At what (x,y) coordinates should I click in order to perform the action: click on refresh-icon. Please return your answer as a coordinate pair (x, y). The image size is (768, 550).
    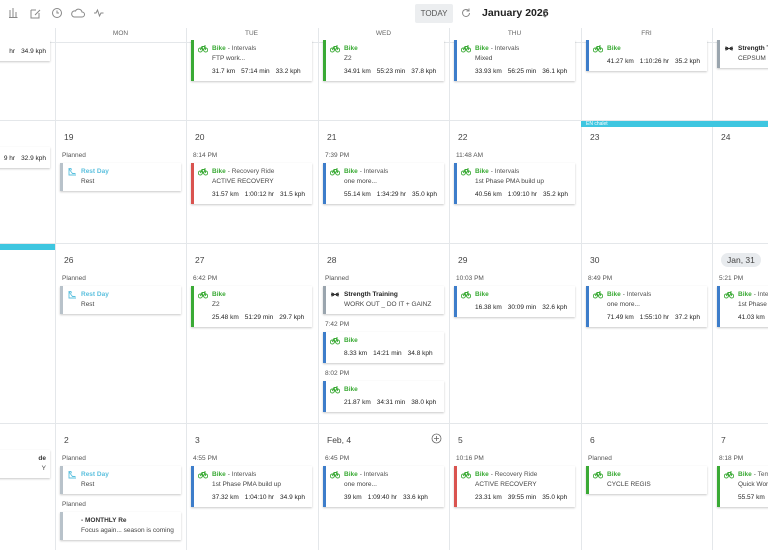
    Looking at the image, I should click on (466, 13).